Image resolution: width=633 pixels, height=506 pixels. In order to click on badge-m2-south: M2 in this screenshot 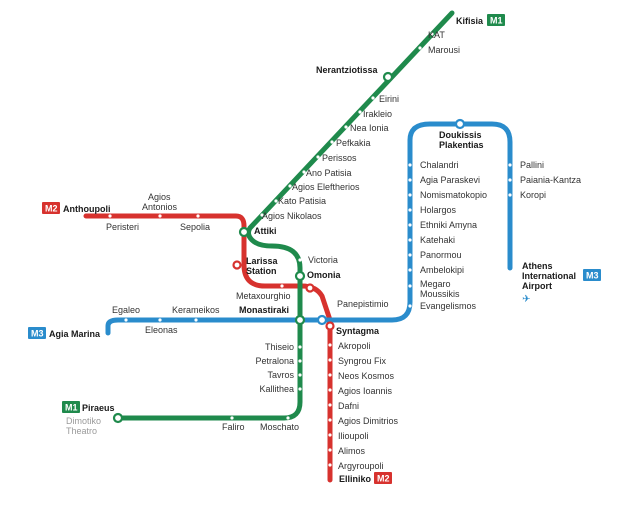, I will do `click(383, 478)`.